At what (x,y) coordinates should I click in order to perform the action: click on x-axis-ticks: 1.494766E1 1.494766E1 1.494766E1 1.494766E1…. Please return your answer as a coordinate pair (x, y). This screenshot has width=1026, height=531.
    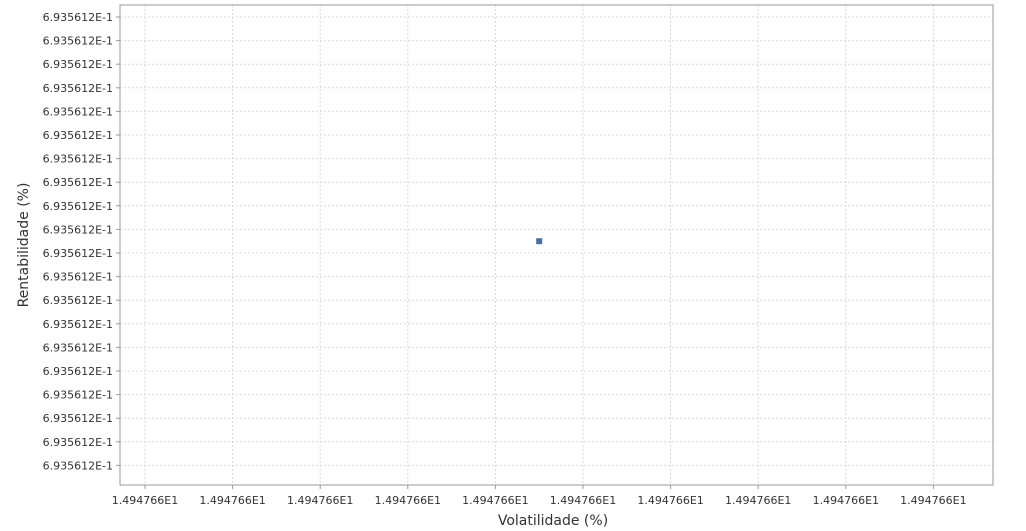
    Looking at the image, I should click on (539, 496).